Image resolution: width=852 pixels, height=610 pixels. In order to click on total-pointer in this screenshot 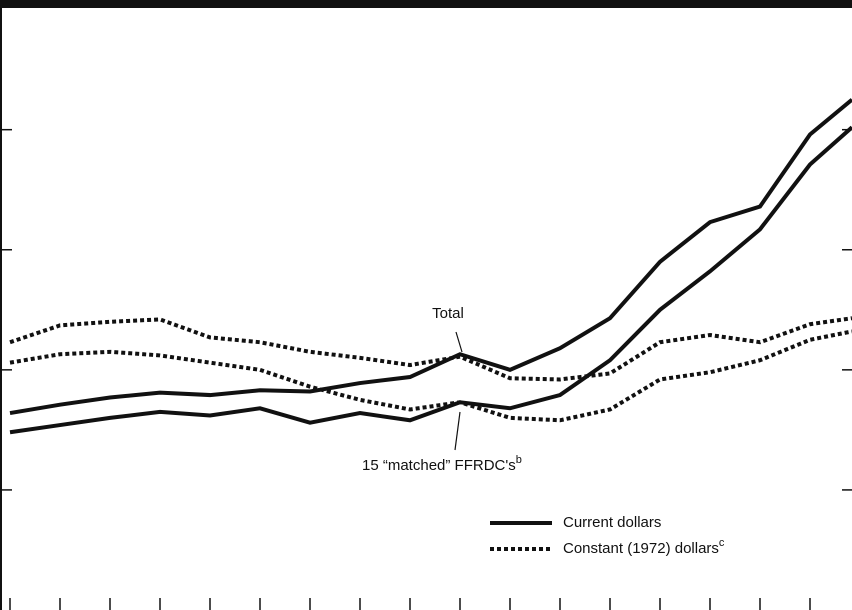, I will do `click(459, 342)`.